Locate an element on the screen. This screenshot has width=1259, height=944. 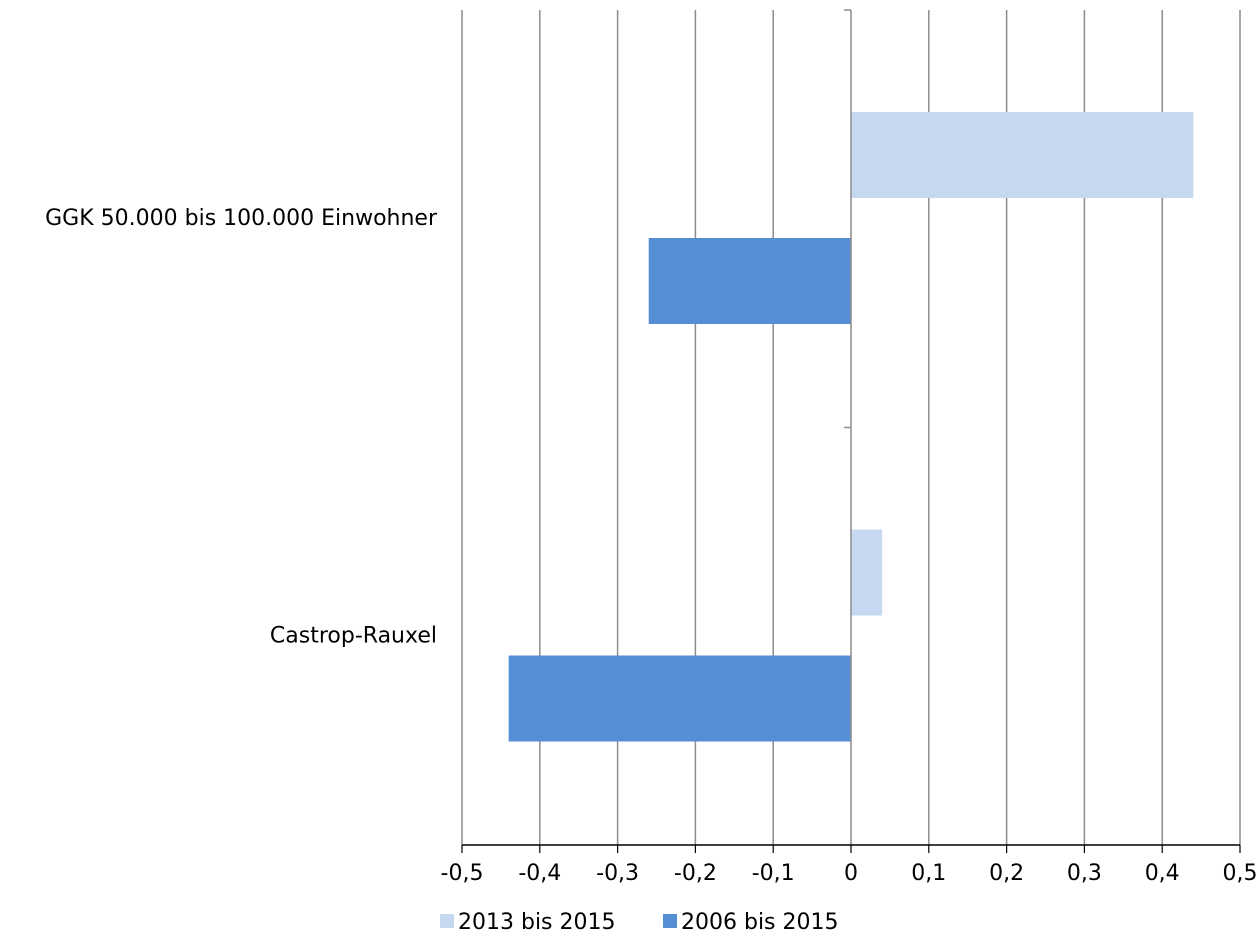
x-tick-label: -0,1 is located at coordinates (773, 873).